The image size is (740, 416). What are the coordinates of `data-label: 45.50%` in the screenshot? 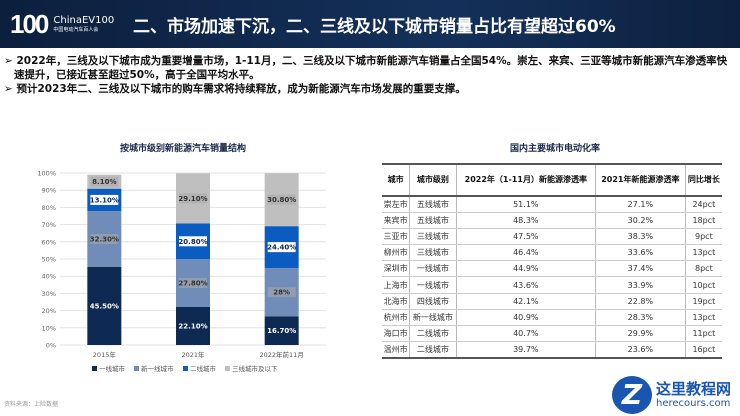 It's located at (104, 306).